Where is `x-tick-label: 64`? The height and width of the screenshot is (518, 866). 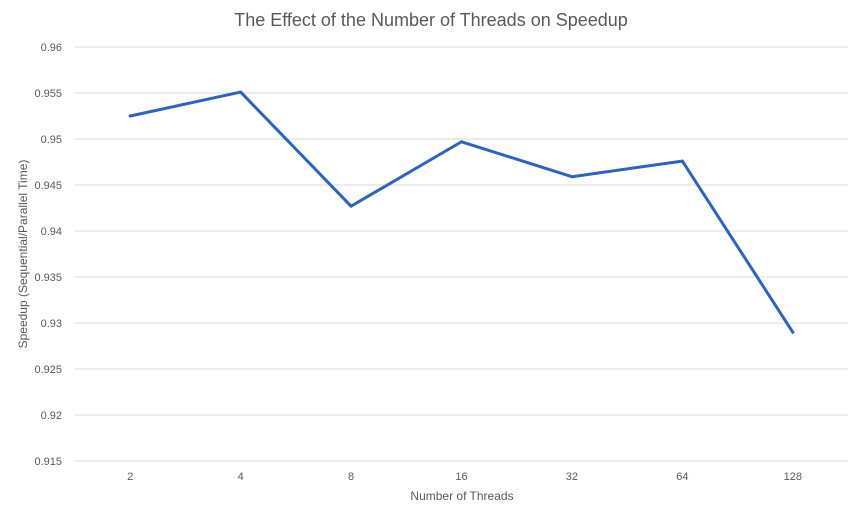 x-tick-label: 64 is located at coordinates (682, 477).